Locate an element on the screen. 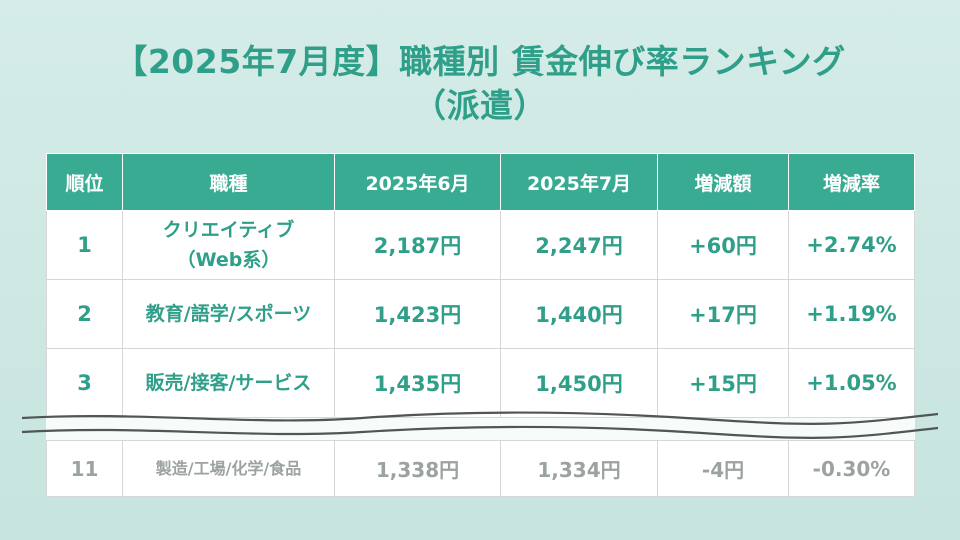 This screenshot has width=960, height=540. header-rank: 順位 is located at coordinates (84, 182).